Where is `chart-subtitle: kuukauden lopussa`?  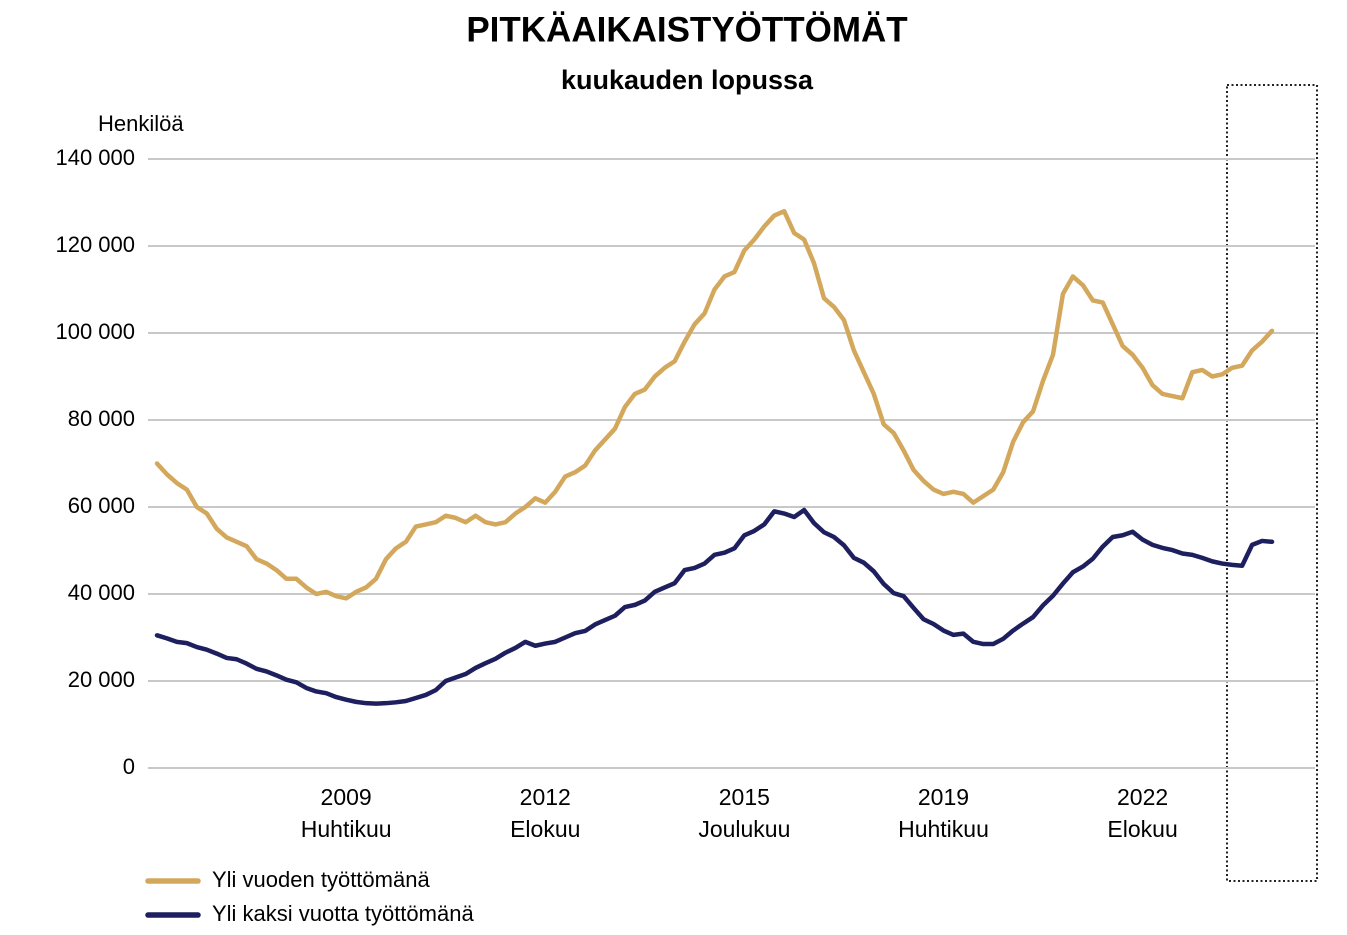 chart-subtitle: kuukauden lopussa is located at coordinates (687, 80).